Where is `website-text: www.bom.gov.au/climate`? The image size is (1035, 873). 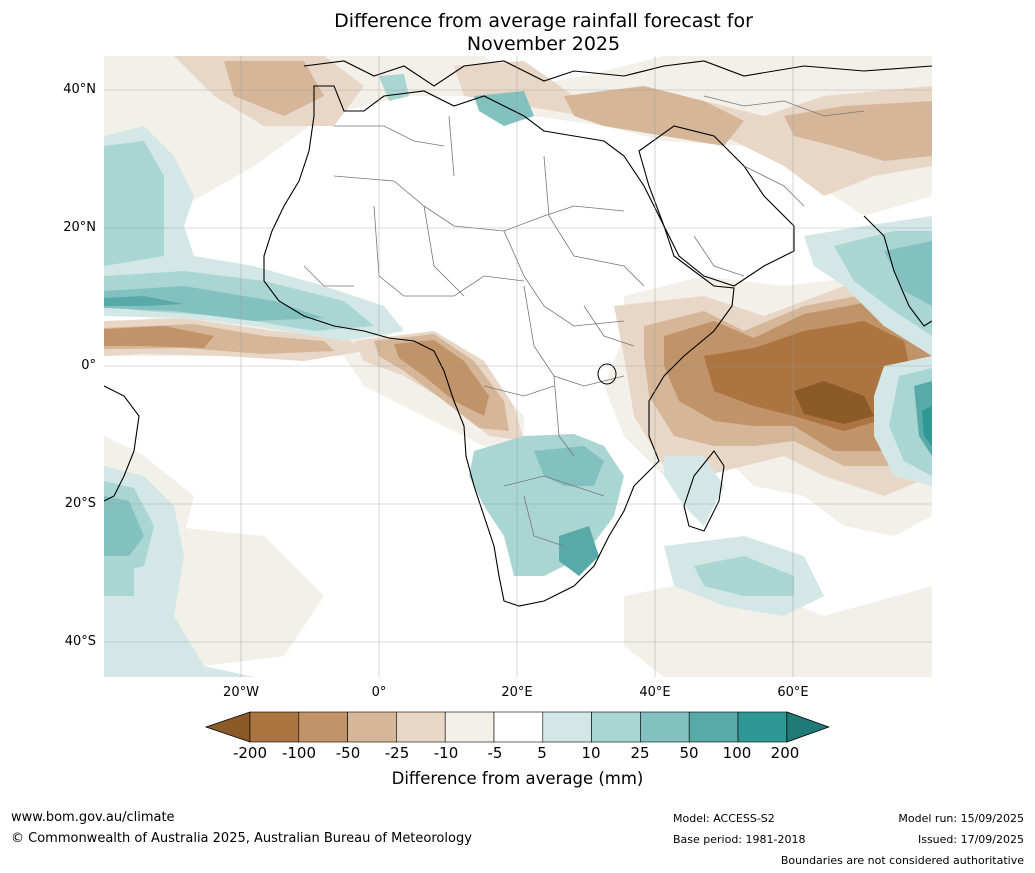 website-text: www.bom.gov.au/climate is located at coordinates (93, 817).